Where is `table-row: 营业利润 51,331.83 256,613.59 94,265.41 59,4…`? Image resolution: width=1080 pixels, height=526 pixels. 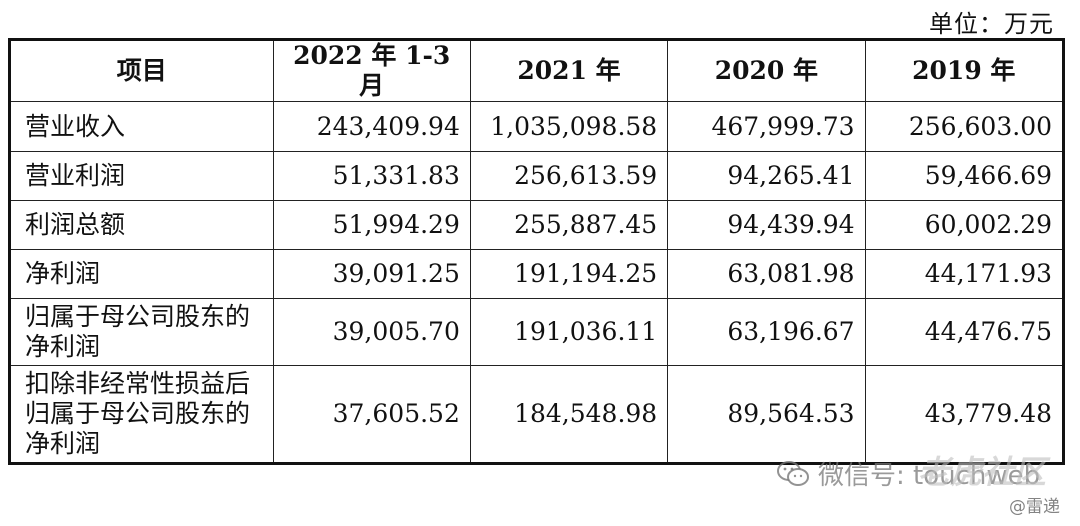
table-row: 营业利润 51,331.83 256,613.59 94,265.41 59,4… is located at coordinates (537, 176).